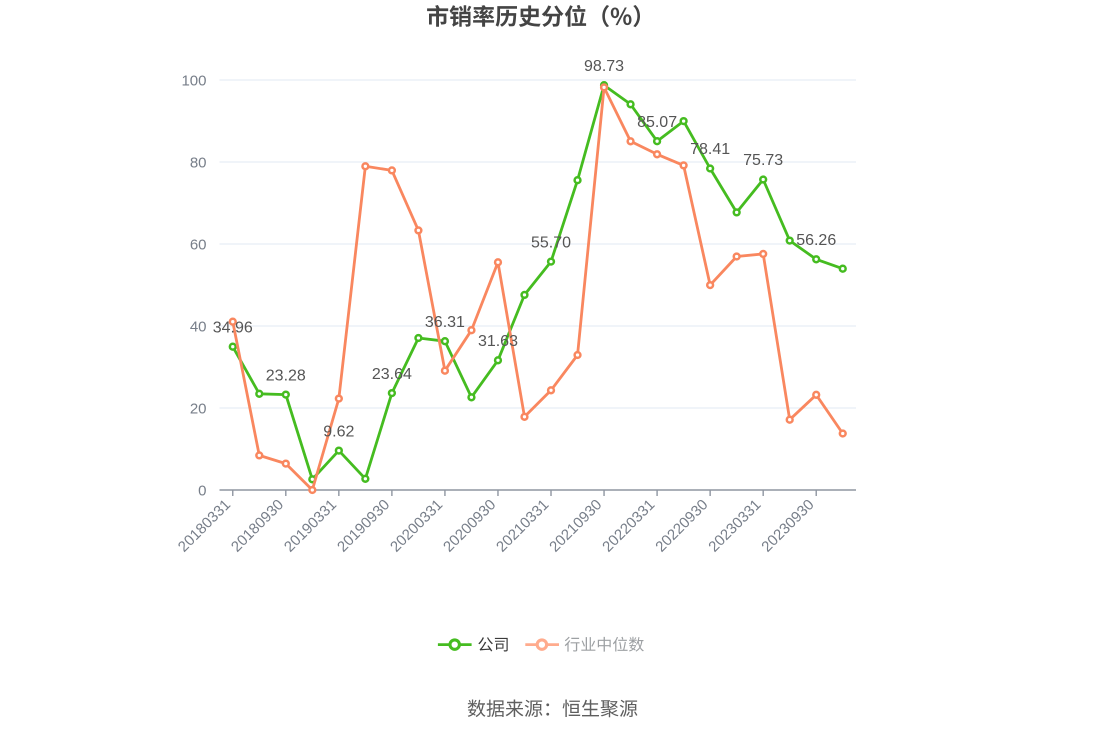 This screenshot has height=741, width=1105. Describe the element at coordinates (551, 242) in the screenshot. I see `svg-text: 55.70` at that location.